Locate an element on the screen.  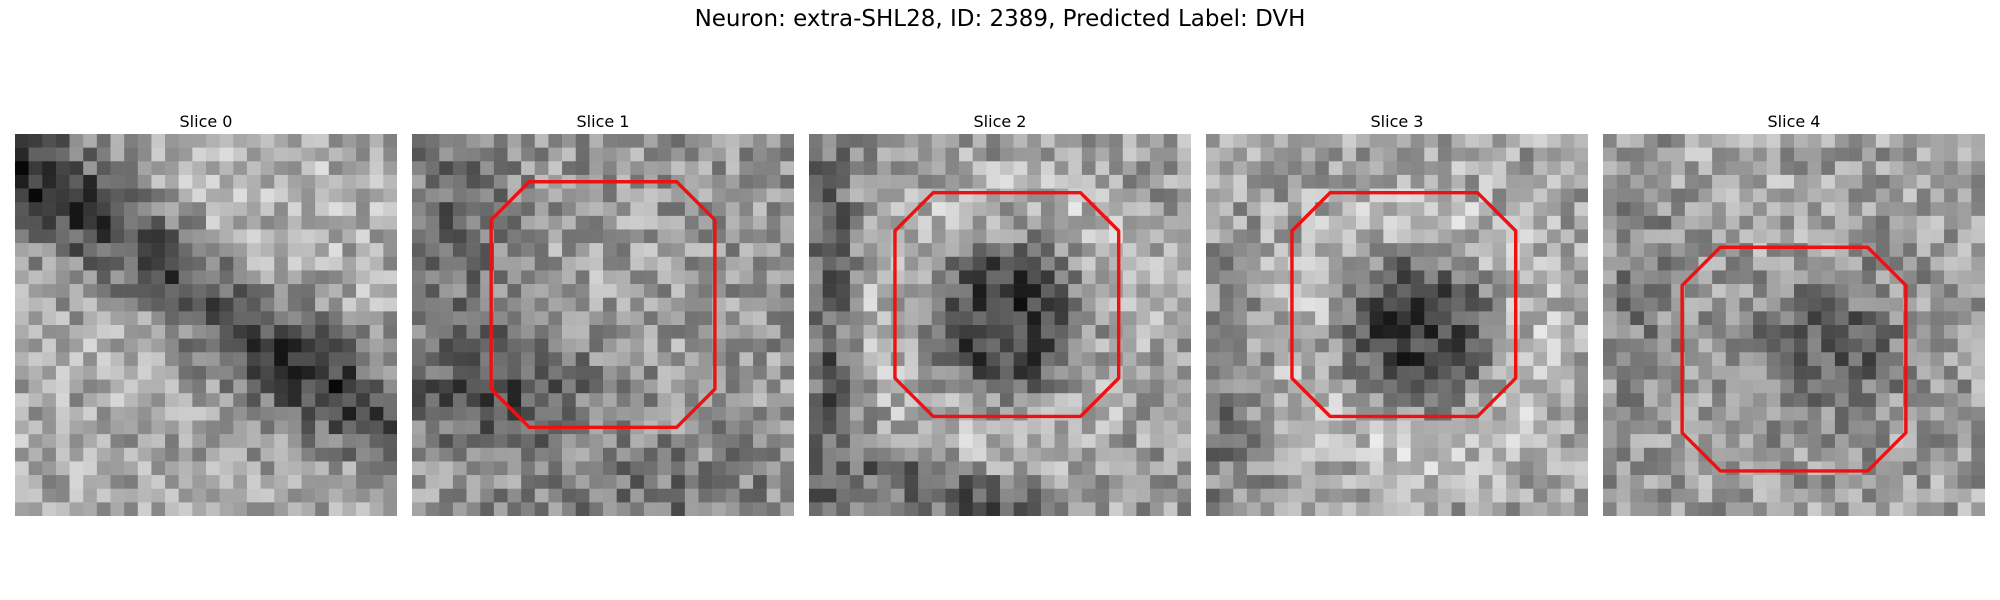
panel-title: Slice 4 is located at coordinates (1794, 121).